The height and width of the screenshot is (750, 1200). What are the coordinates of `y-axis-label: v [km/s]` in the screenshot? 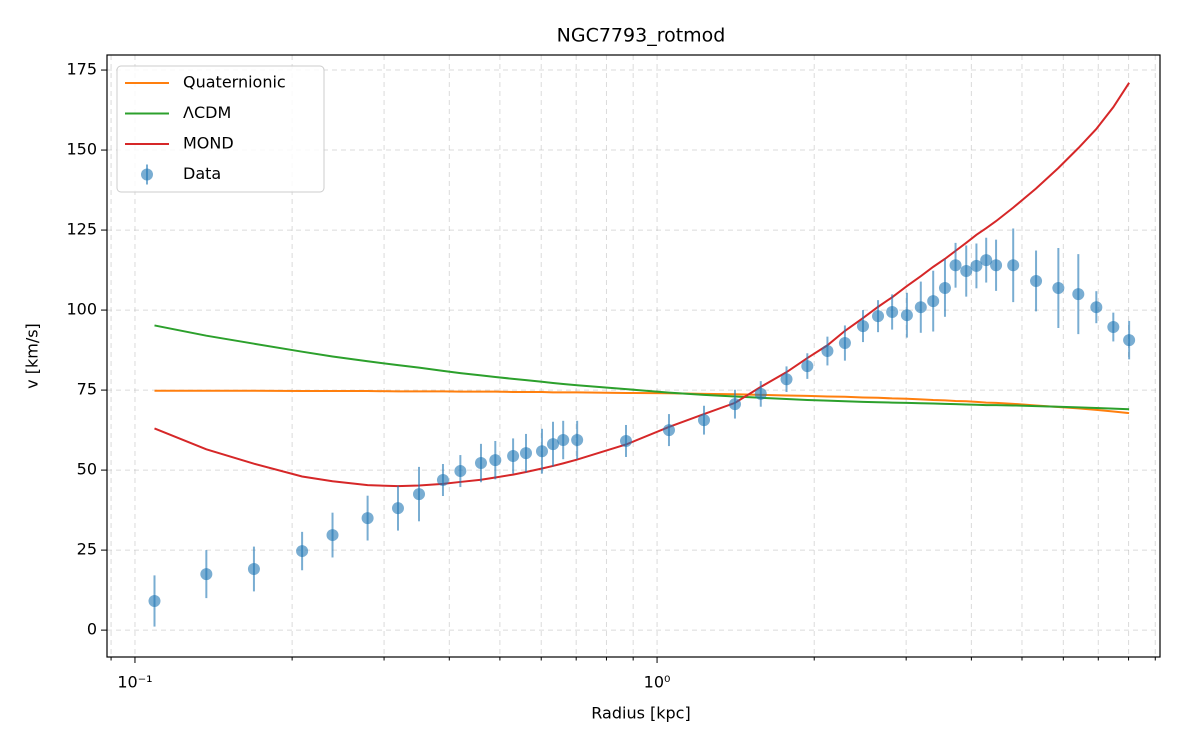 It's located at (32, 356).